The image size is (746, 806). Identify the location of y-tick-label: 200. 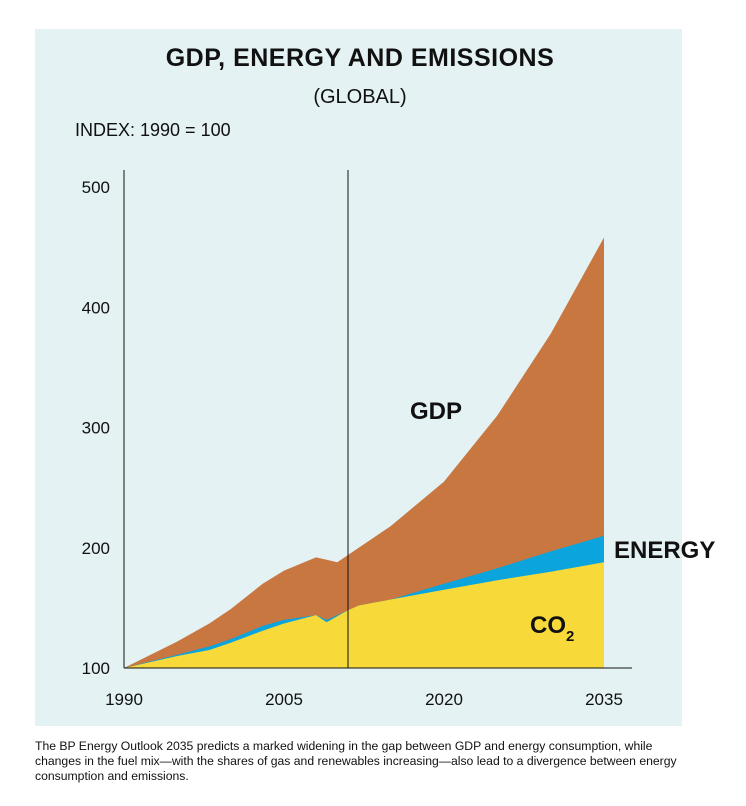
(96, 548).